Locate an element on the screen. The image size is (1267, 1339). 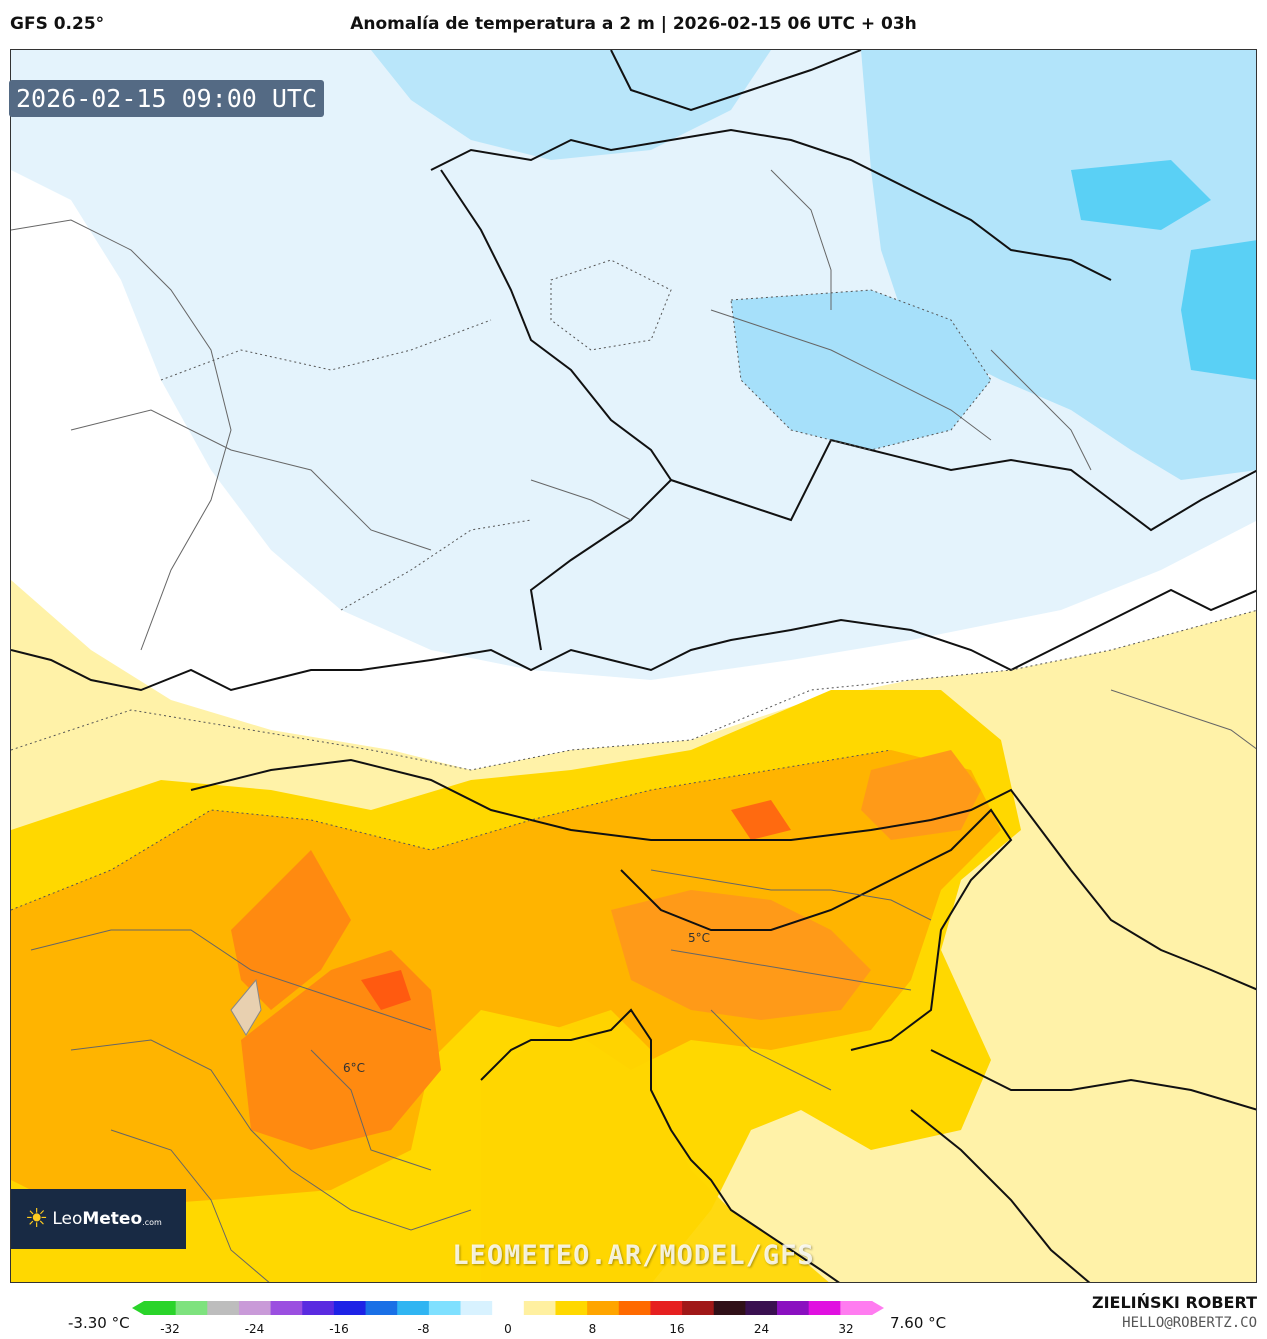
temperature-label-west: 6°C is located at coordinates (354, 1068).